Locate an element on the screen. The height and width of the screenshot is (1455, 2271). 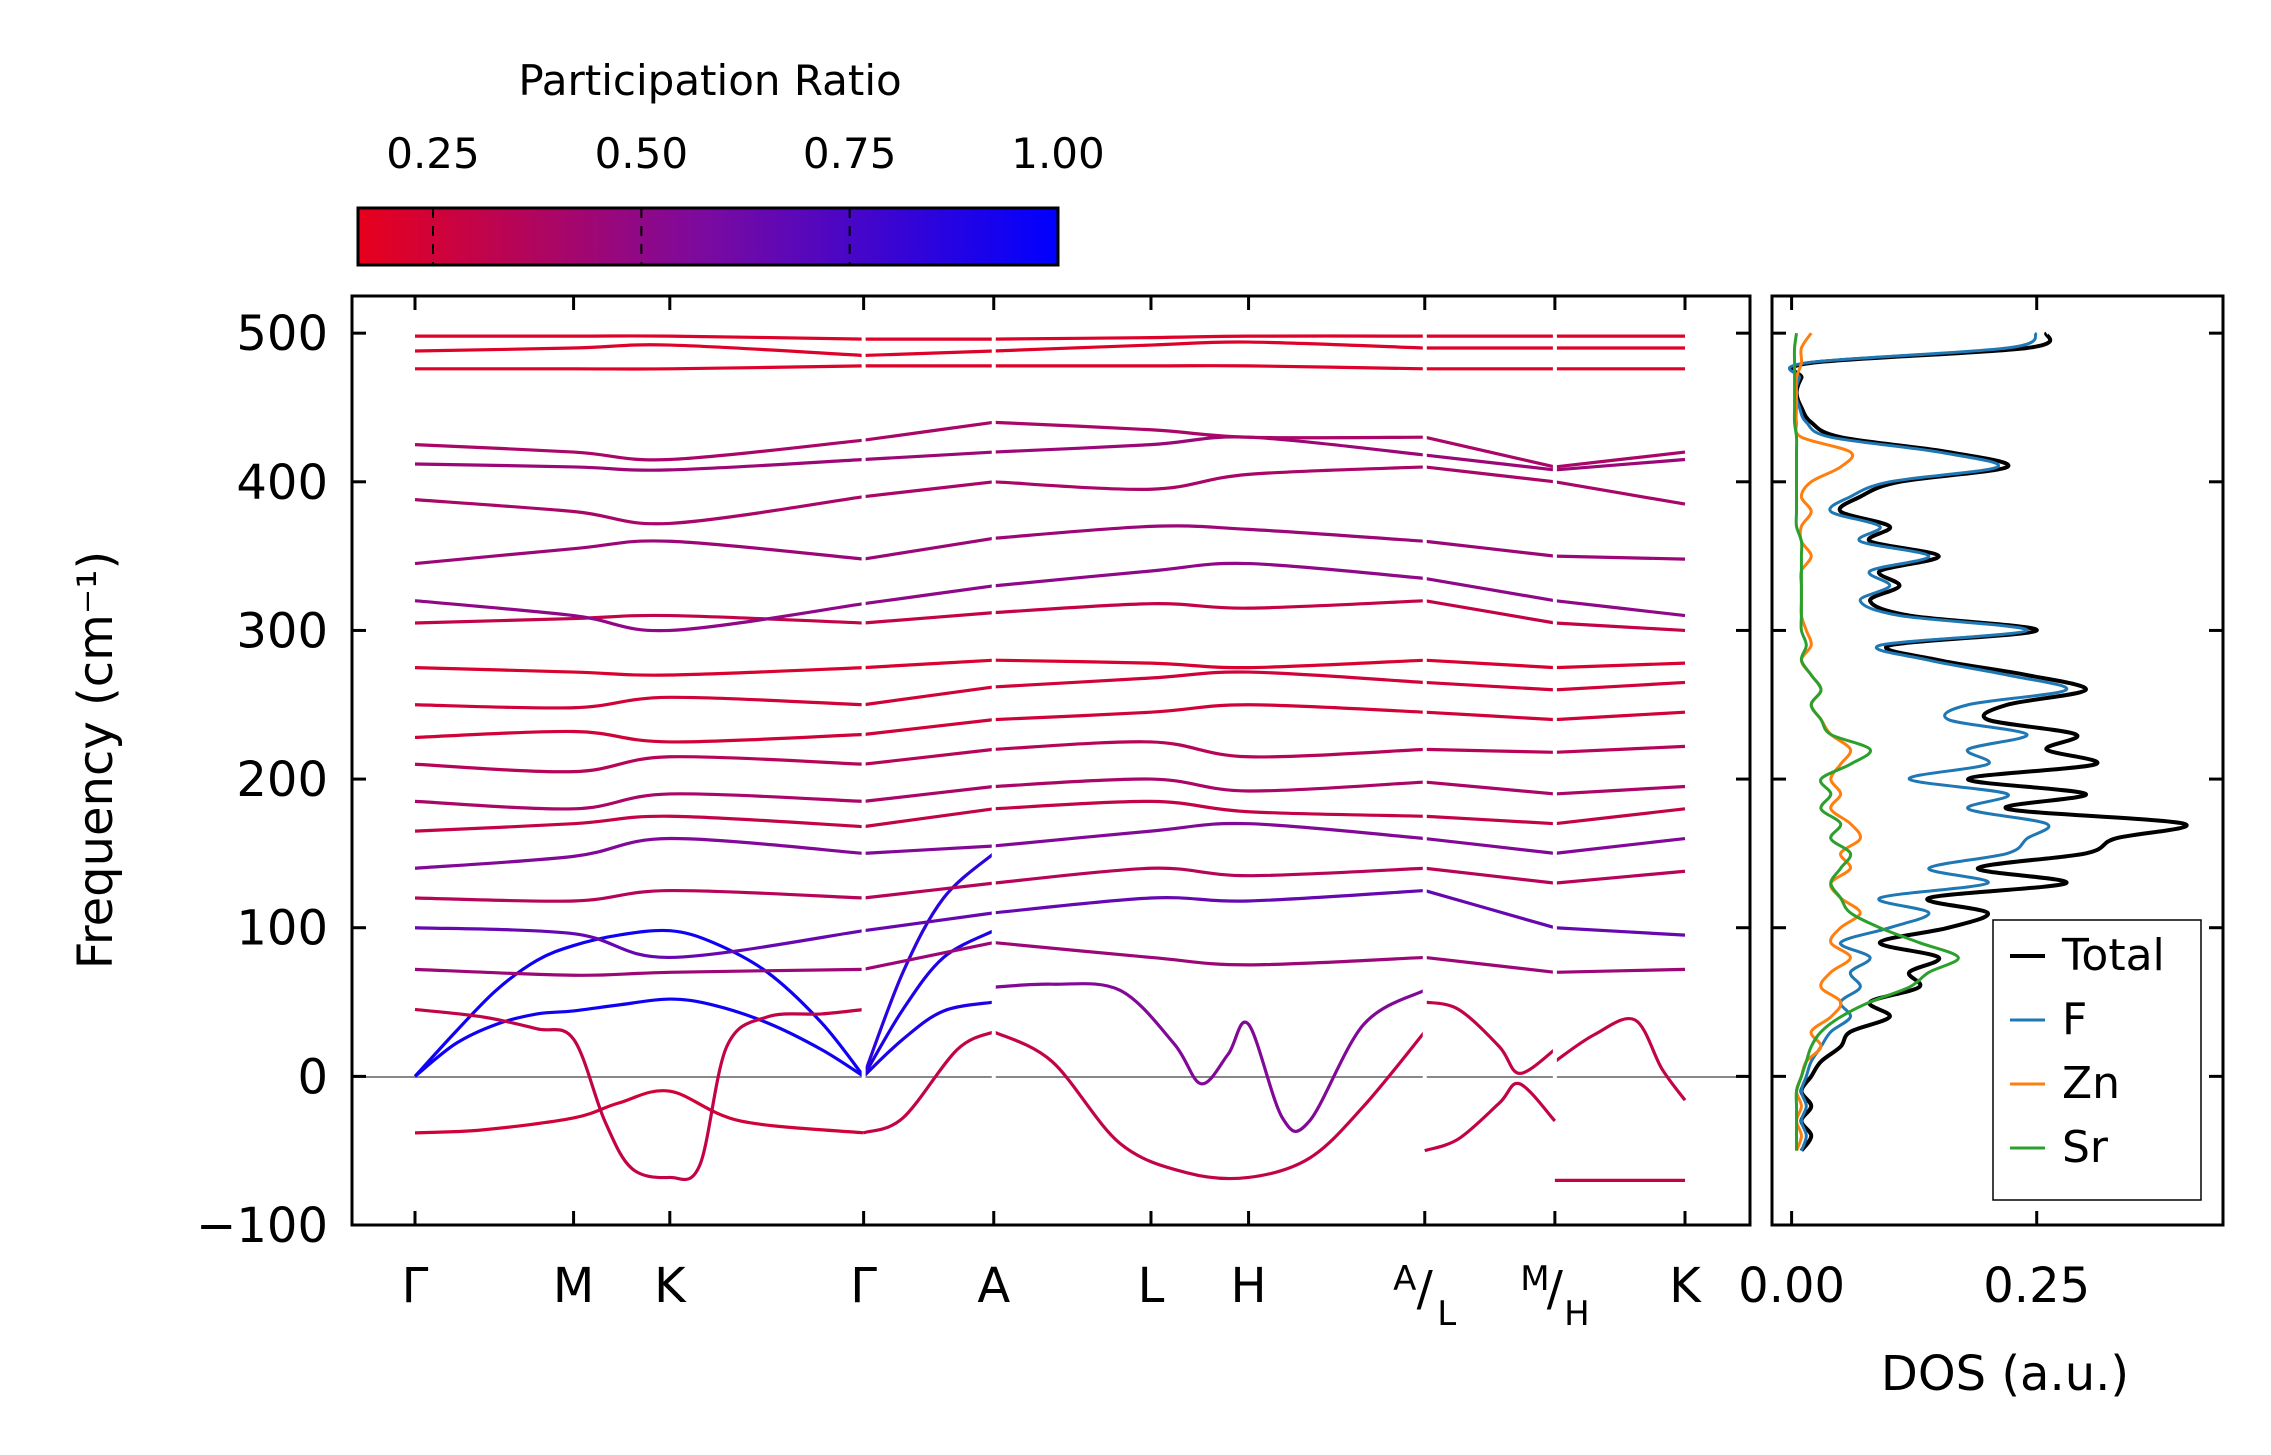
kpath-label-sup: M is located at coordinates (1534, 1279).